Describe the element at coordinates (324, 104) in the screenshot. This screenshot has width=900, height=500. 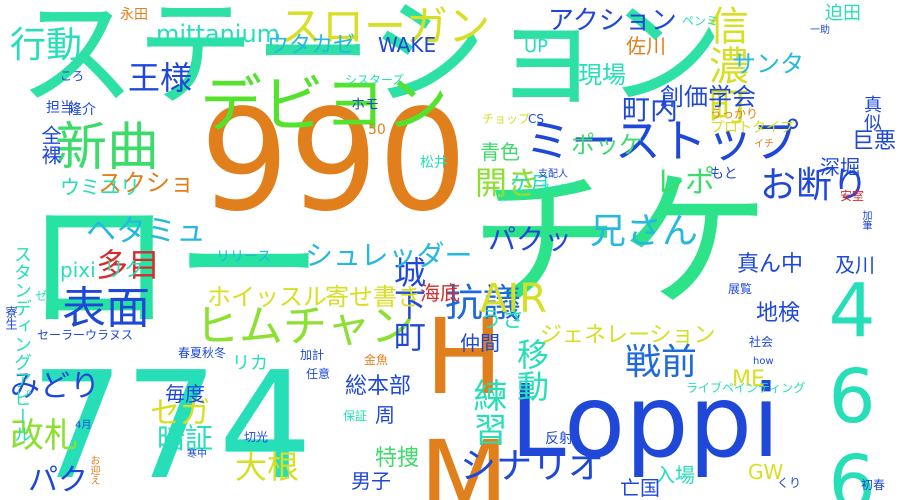
I see `word-debiyon: デビヨン` at that location.